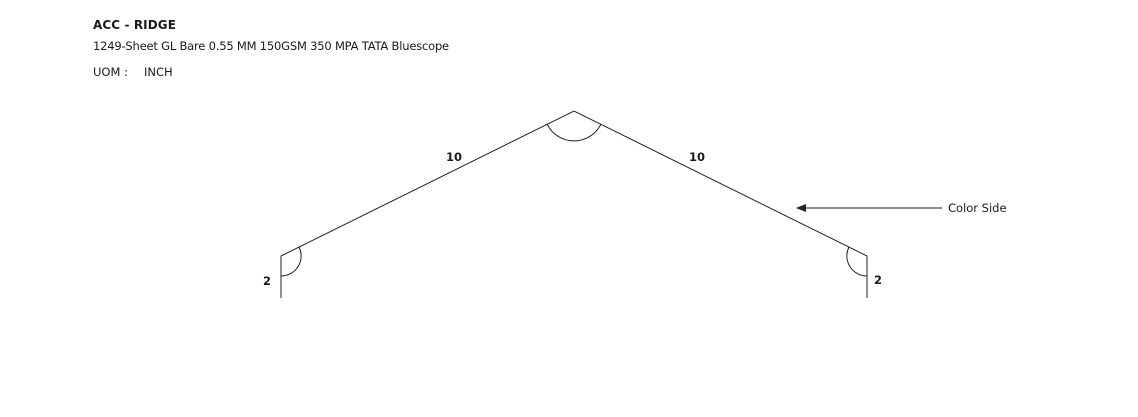 This screenshot has height=417, width=1138. I want to click on left-slope-dimension: 10, so click(454, 157).